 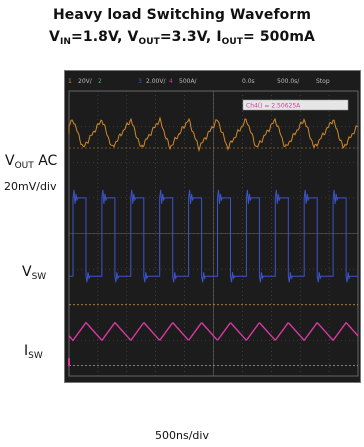 I want to click on scope-header-text: 20V/, so click(x=85, y=81).